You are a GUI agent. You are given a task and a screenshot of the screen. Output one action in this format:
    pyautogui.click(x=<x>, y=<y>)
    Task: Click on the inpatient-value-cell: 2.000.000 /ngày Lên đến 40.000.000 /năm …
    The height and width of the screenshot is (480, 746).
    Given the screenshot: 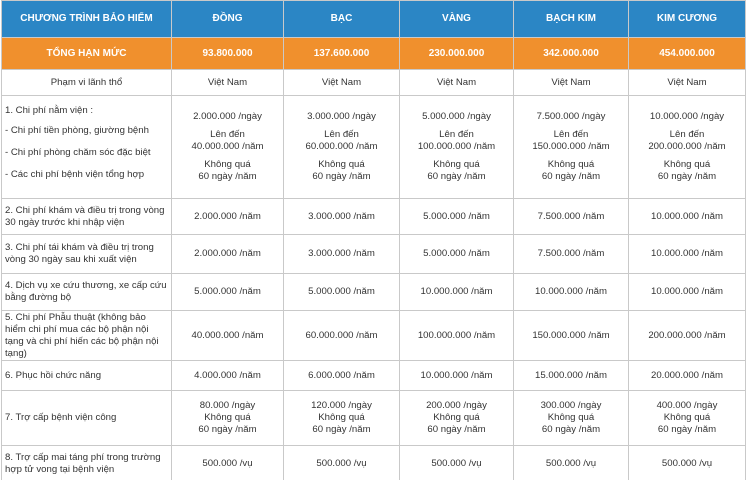 What is the action you would take?
    pyautogui.click(x=227, y=147)
    